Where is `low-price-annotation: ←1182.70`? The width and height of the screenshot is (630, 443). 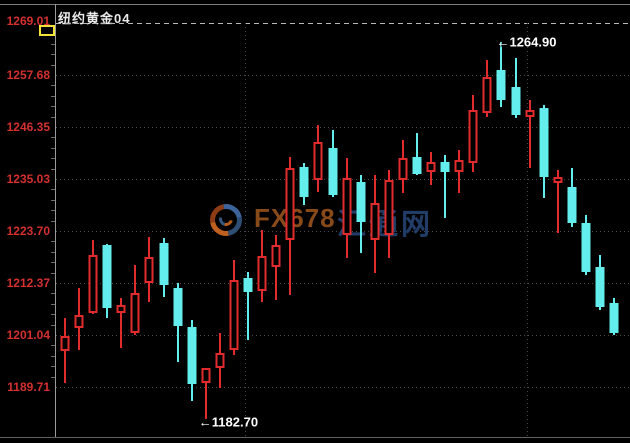
low-price-annotation: ←1182.70 is located at coordinates (228, 422).